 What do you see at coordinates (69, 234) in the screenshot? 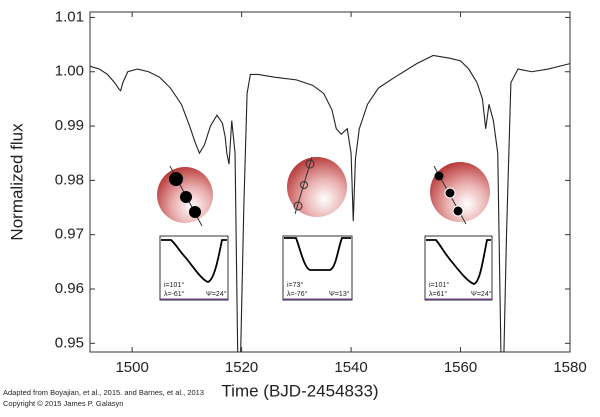
I see `y-tick-label: 0.97` at bounding box center [69, 234].